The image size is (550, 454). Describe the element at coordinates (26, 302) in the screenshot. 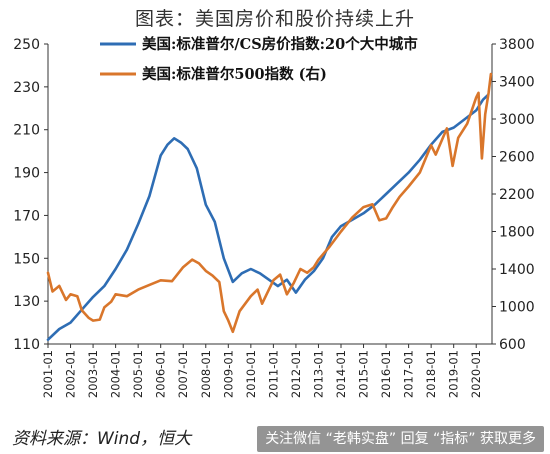

I see `left-tick-label: 130` at that location.